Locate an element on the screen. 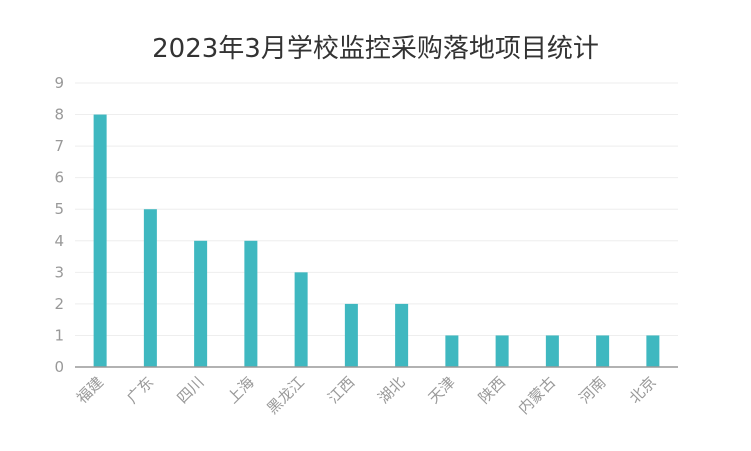 This screenshot has width=751, height=451. y-axis-ticks: 0 1 2 3 4 5 6 7 8 9 is located at coordinates (59, 225).